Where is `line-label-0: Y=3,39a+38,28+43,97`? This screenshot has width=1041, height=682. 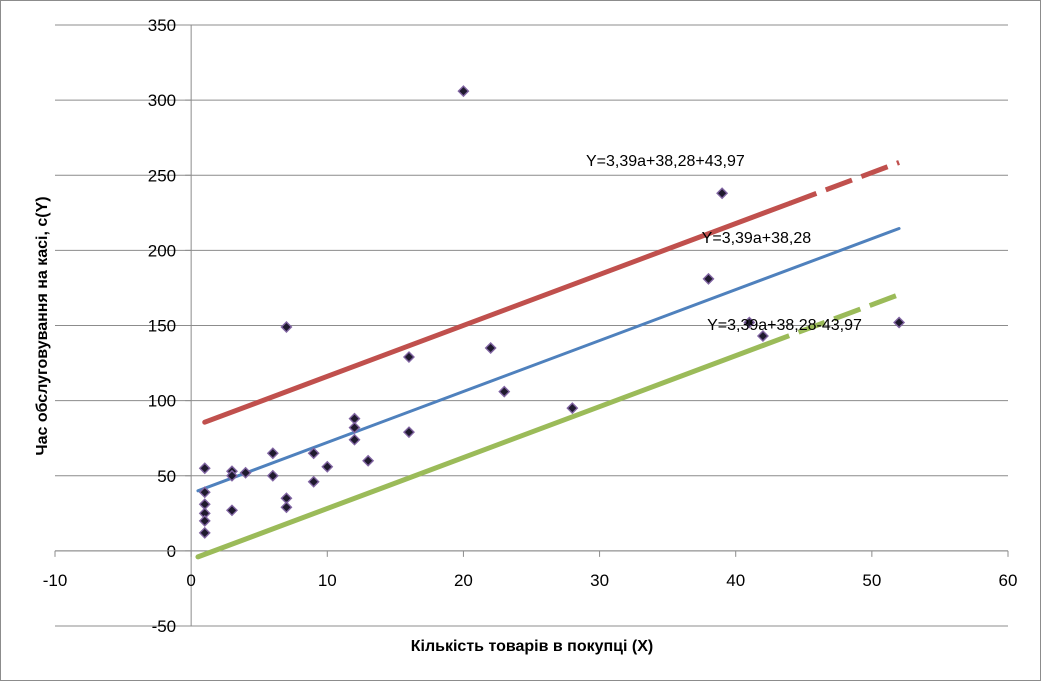 line-label-0: Y=3,39a+38,28+43,97 is located at coordinates (665, 161).